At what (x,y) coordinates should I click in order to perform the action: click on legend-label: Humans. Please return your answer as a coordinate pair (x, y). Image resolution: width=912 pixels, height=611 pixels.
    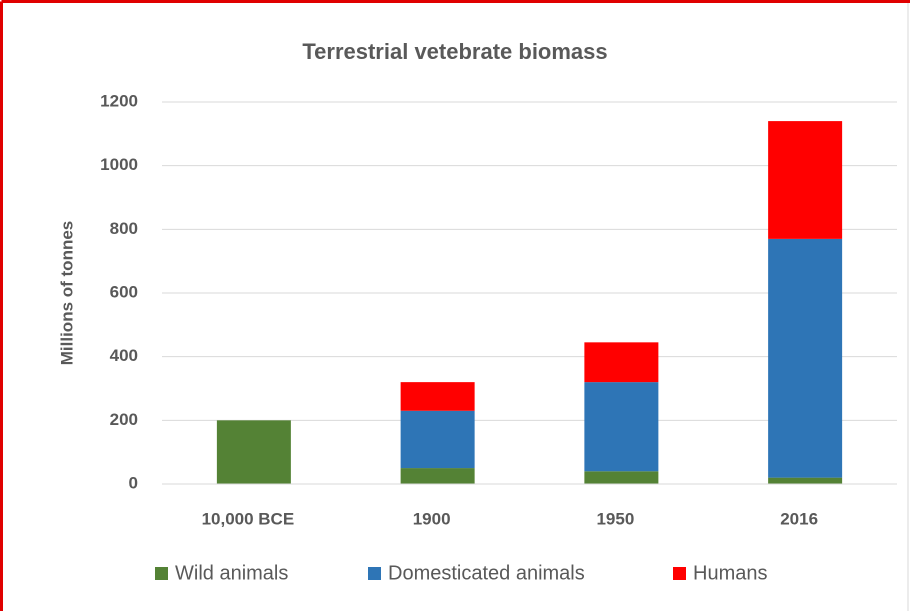
    Looking at the image, I should click on (730, 573).